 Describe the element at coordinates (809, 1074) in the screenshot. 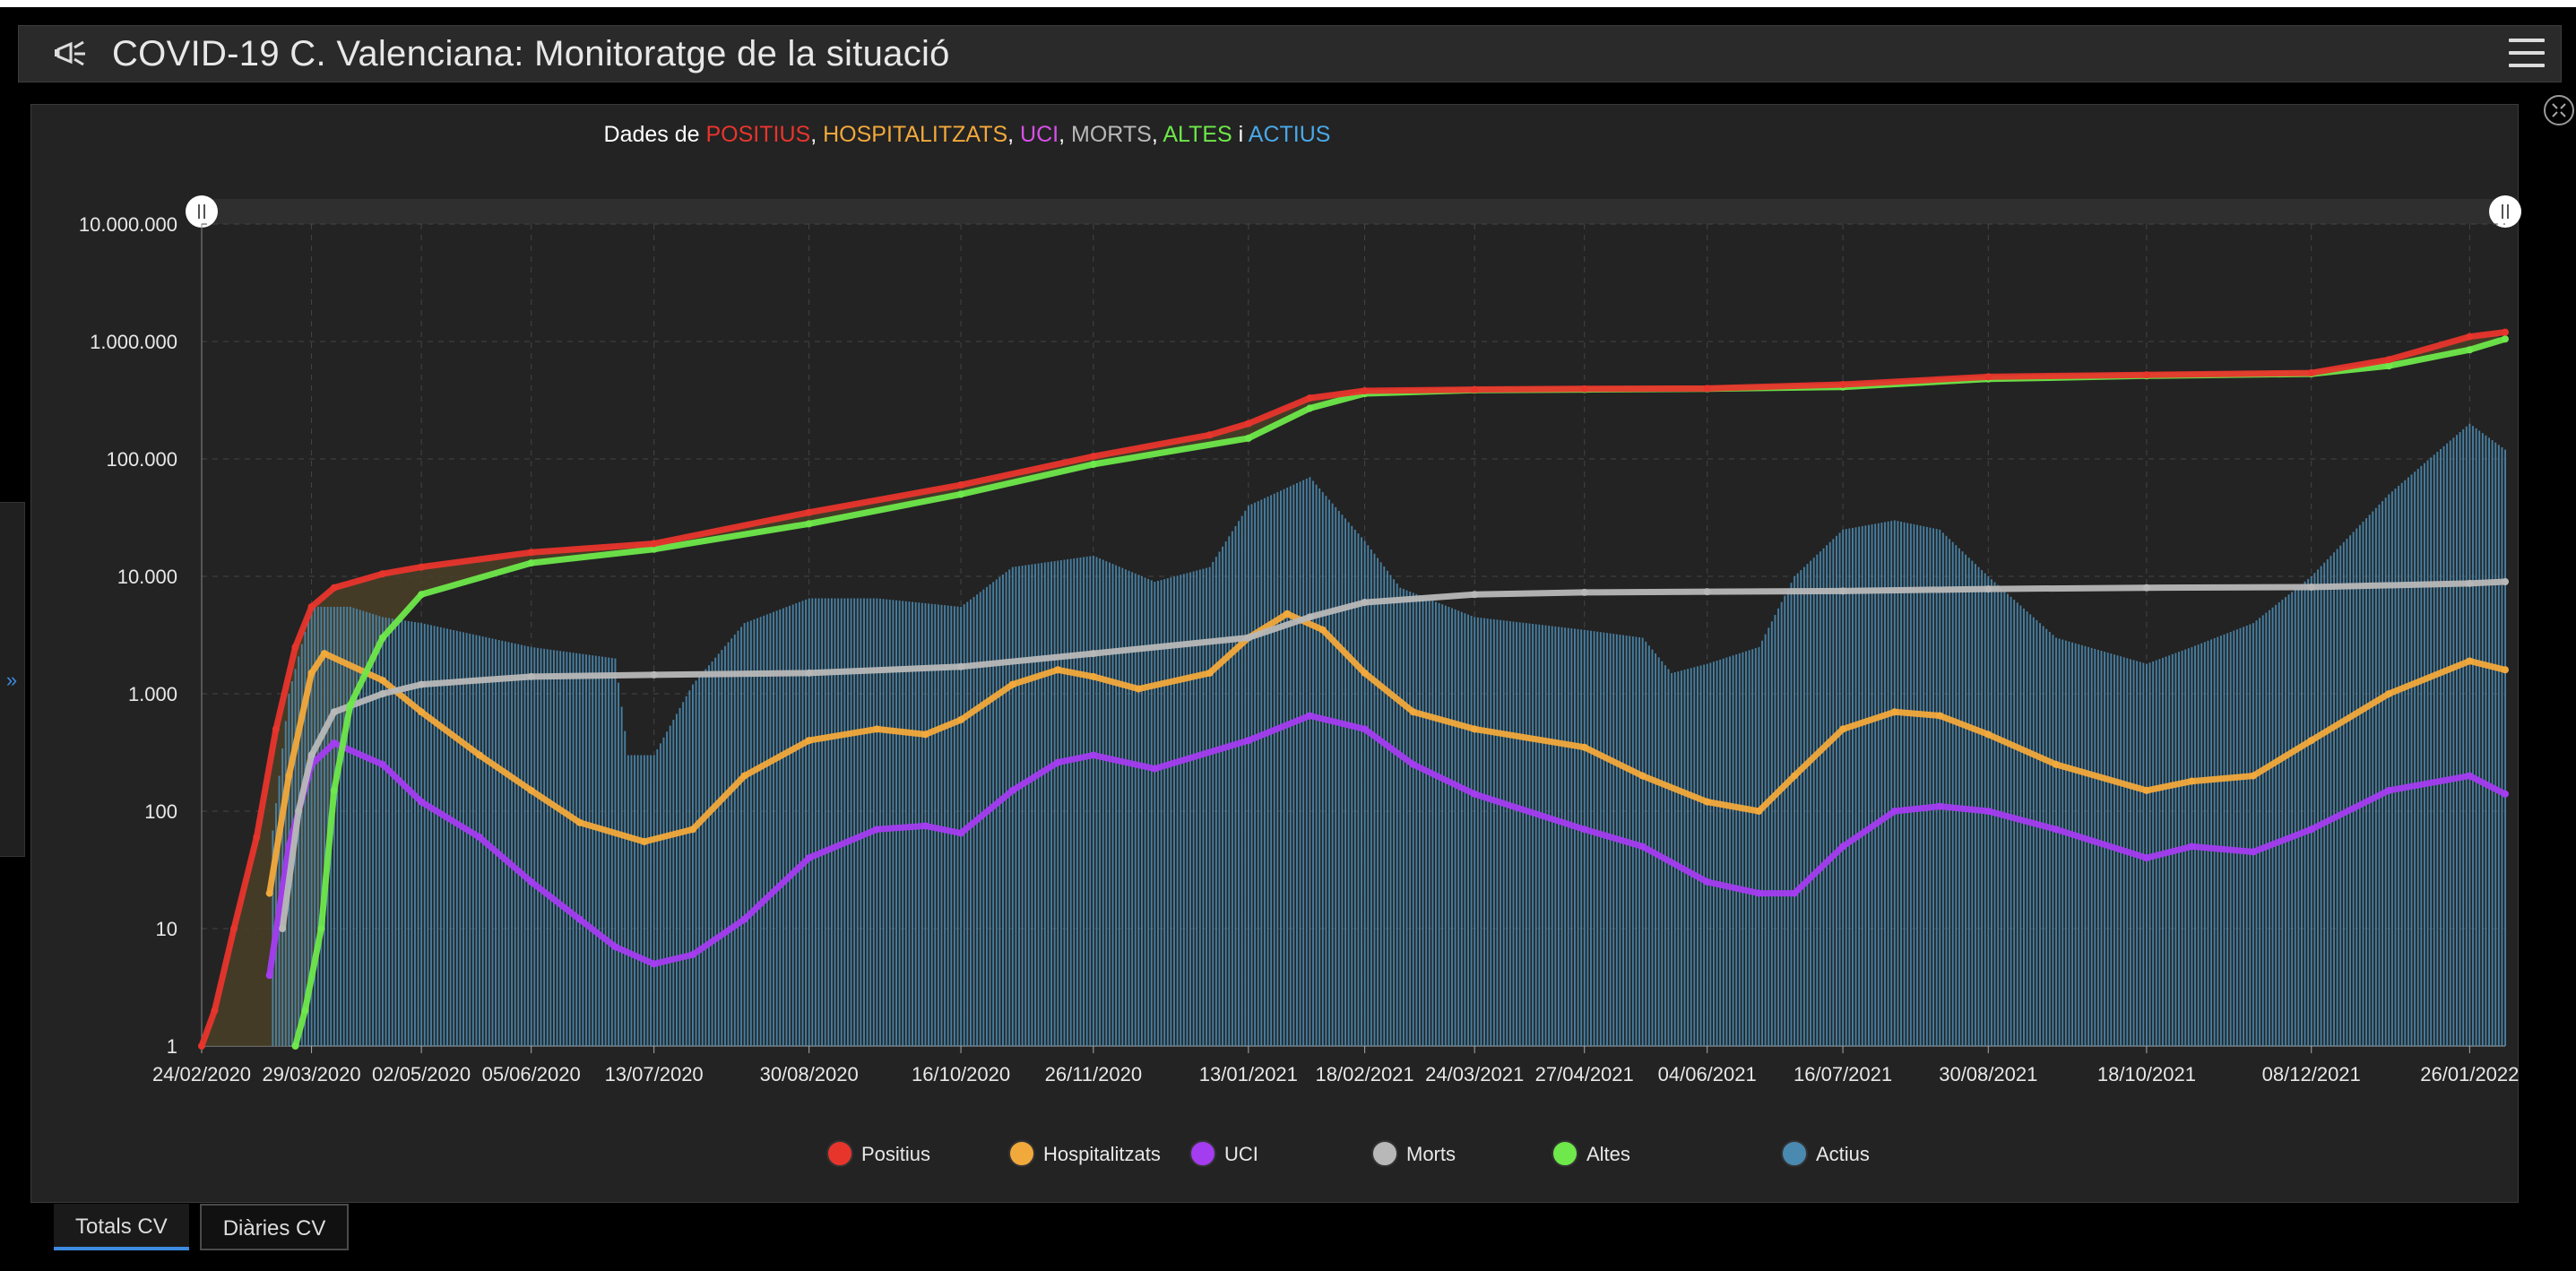

I see `x-tick-label: 30/08/2020` at that location.